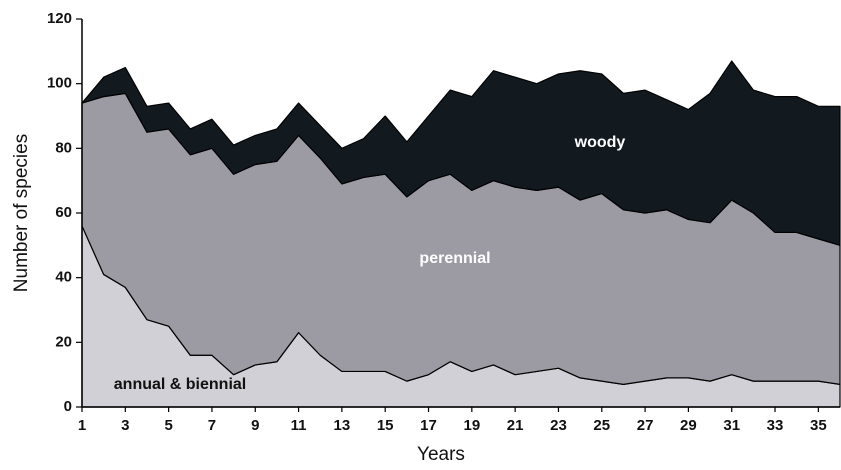 This screenshot has width=841, height=470. Describe the element at coordinates (180, 384) in the screenshot. I see `area-label: annual & biennial` at that location.